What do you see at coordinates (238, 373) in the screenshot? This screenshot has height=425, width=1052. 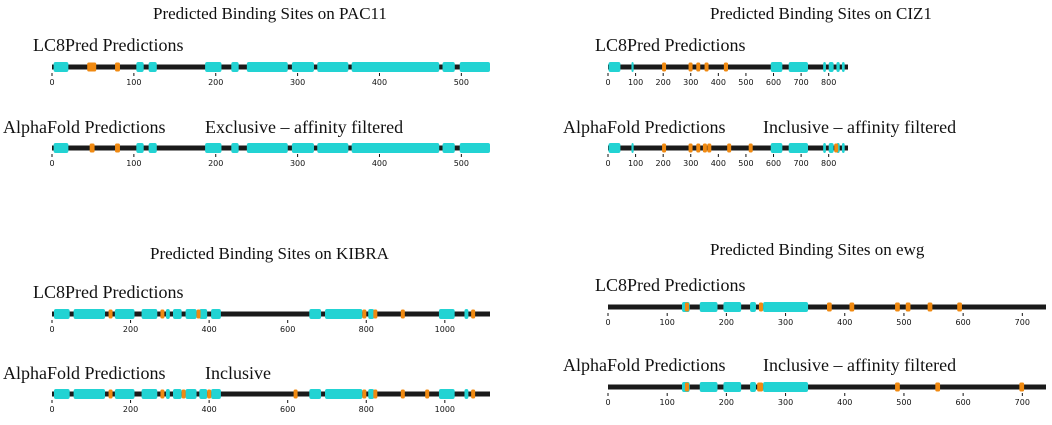 I see `row-note: Inclusive` at bounding box center [238, 373].